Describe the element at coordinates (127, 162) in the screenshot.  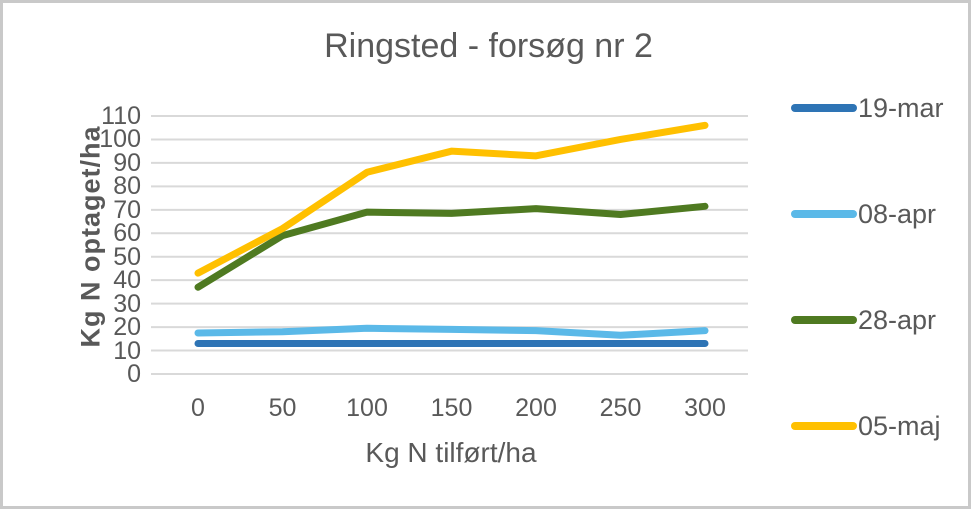
I see `y-tick-label: 90` at that location.